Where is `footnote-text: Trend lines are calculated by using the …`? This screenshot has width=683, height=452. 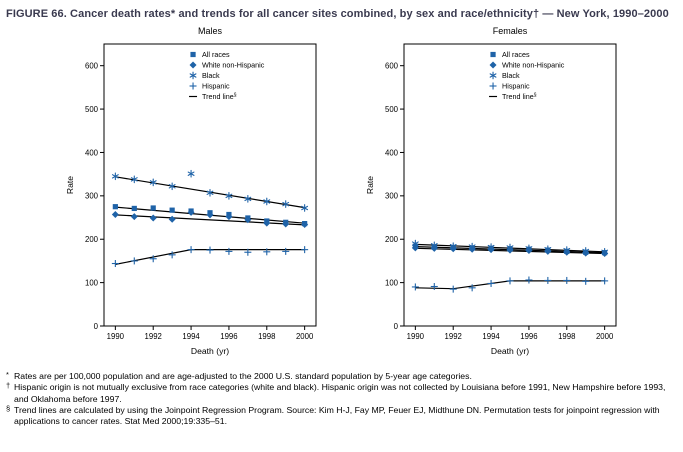 footnote-text: Trend lines are calculated by using the … is located at coordinates (337, 415).